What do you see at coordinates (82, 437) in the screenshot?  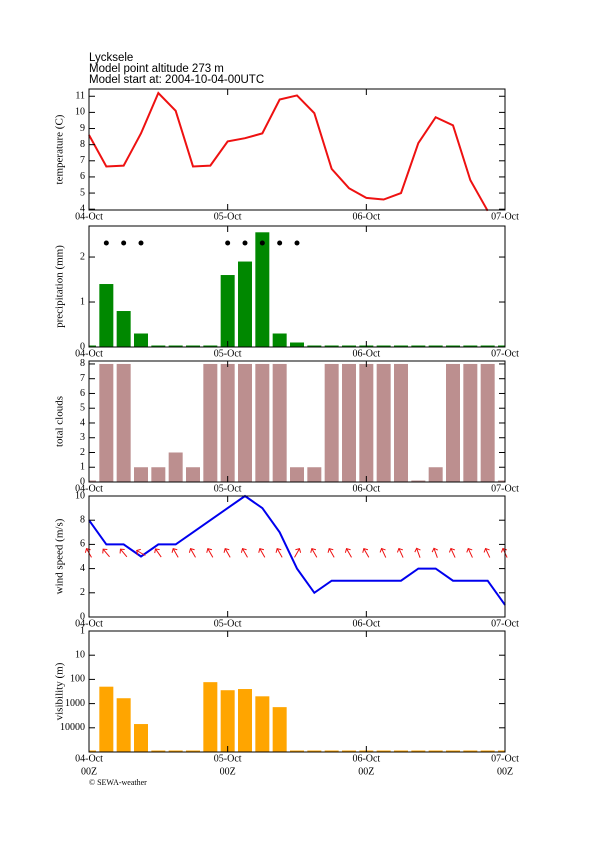 I see `y-tick-label: 3` at bounding box center [82, 437].